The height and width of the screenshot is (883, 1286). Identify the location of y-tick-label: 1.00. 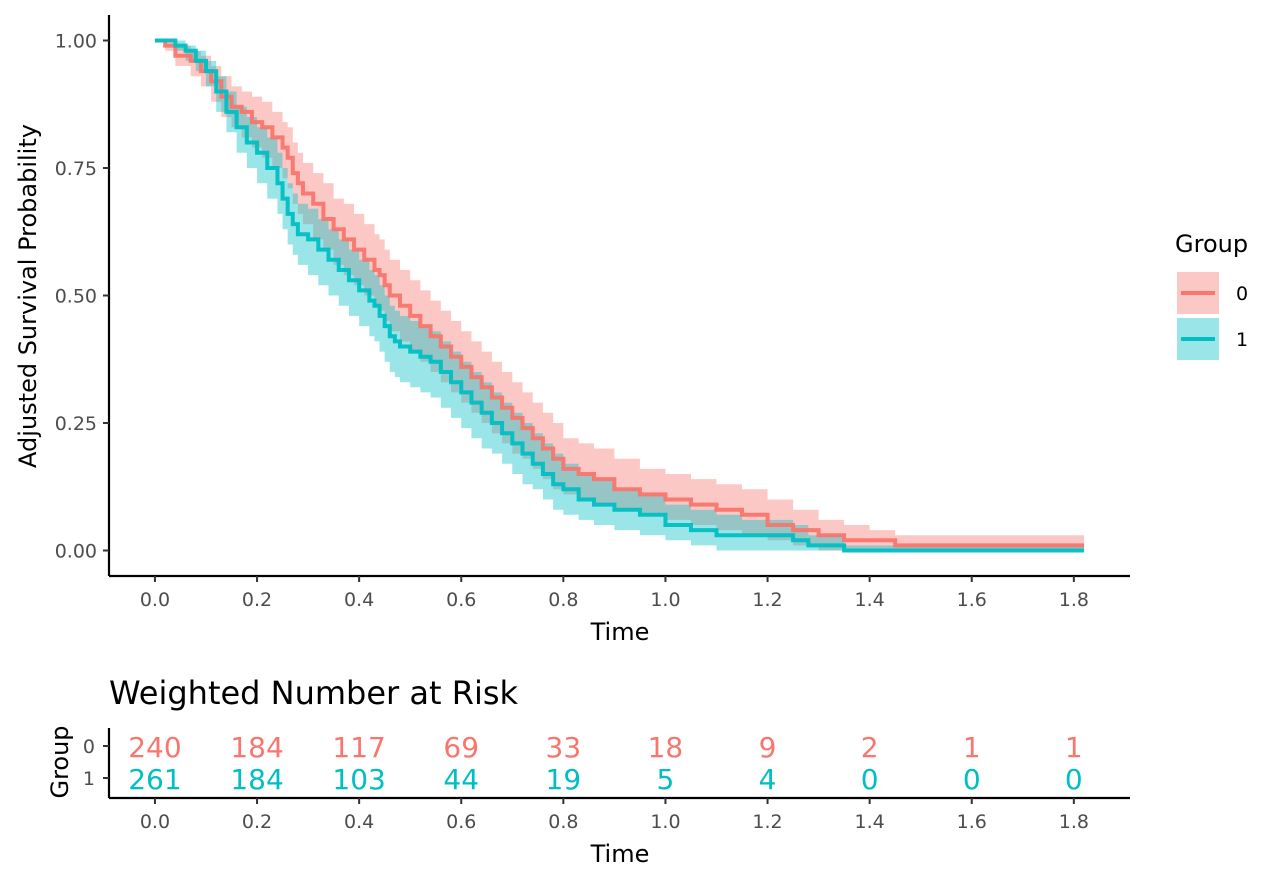
(76, 42).